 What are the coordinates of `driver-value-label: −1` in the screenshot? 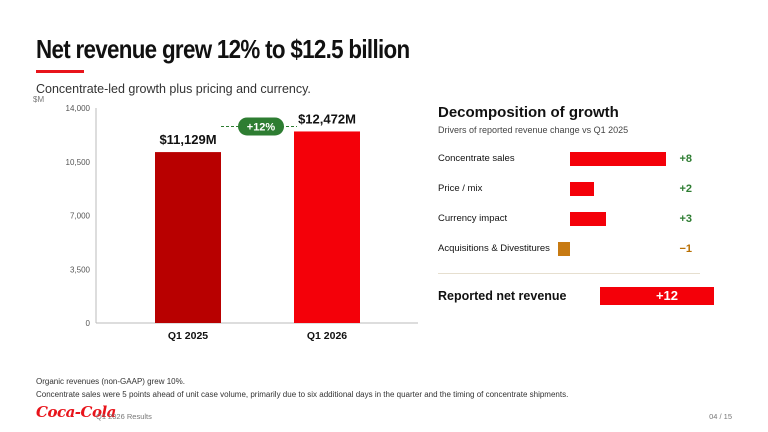 It's located at (685, 249).